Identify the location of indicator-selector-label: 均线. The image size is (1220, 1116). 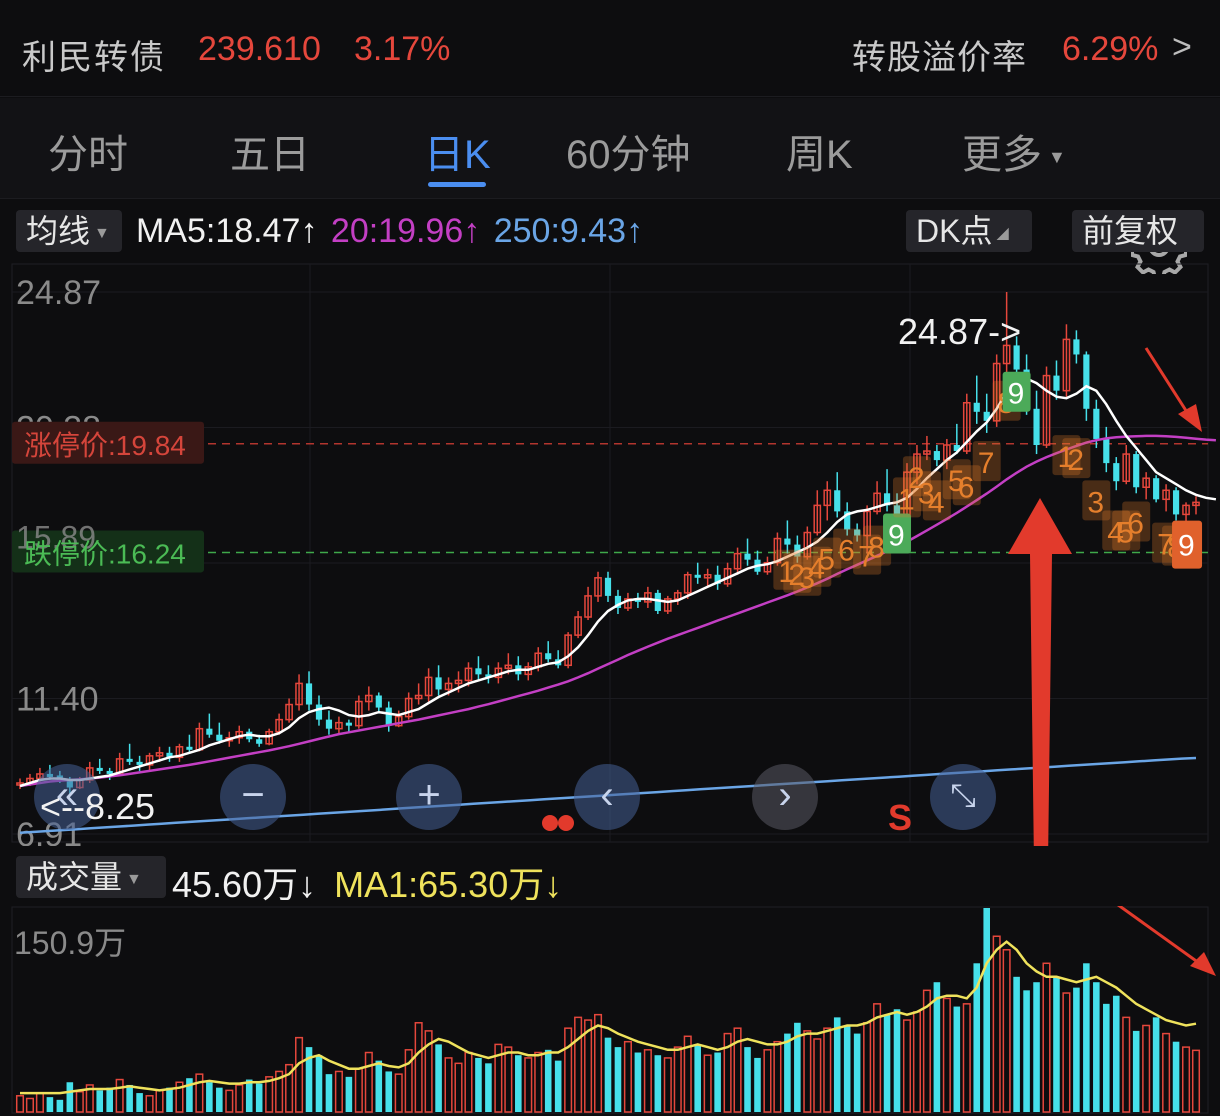
(58, 231).